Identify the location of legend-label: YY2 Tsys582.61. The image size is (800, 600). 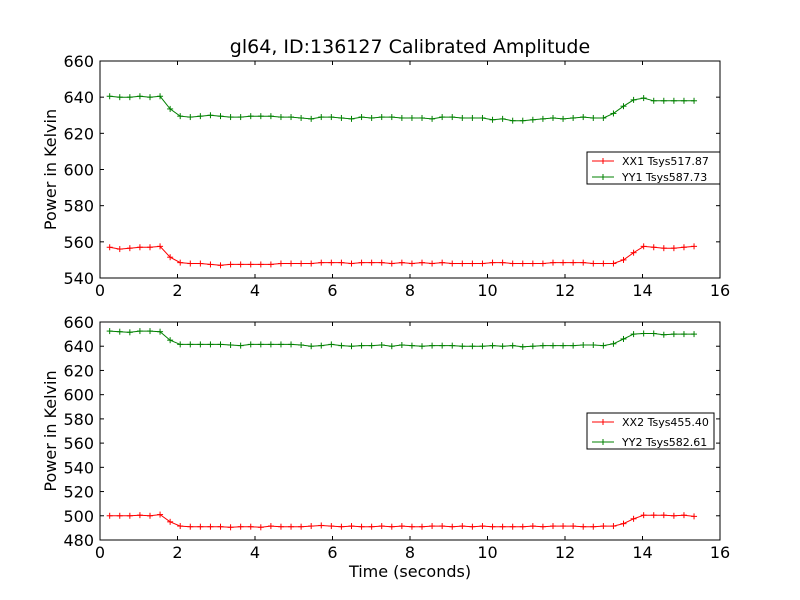
(664, 442).